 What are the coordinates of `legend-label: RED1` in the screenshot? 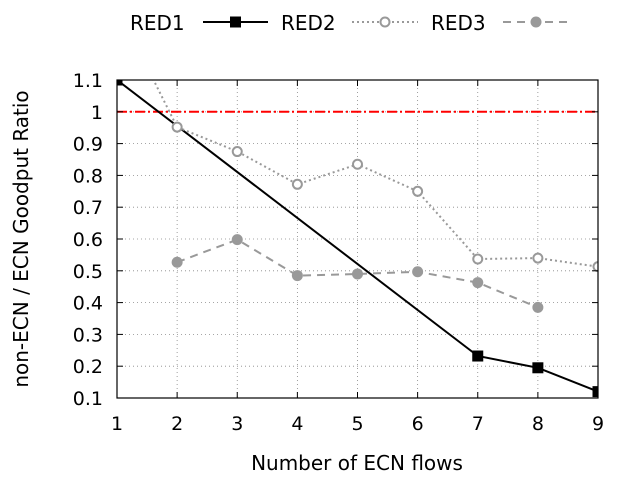 It's located at (157, 23).